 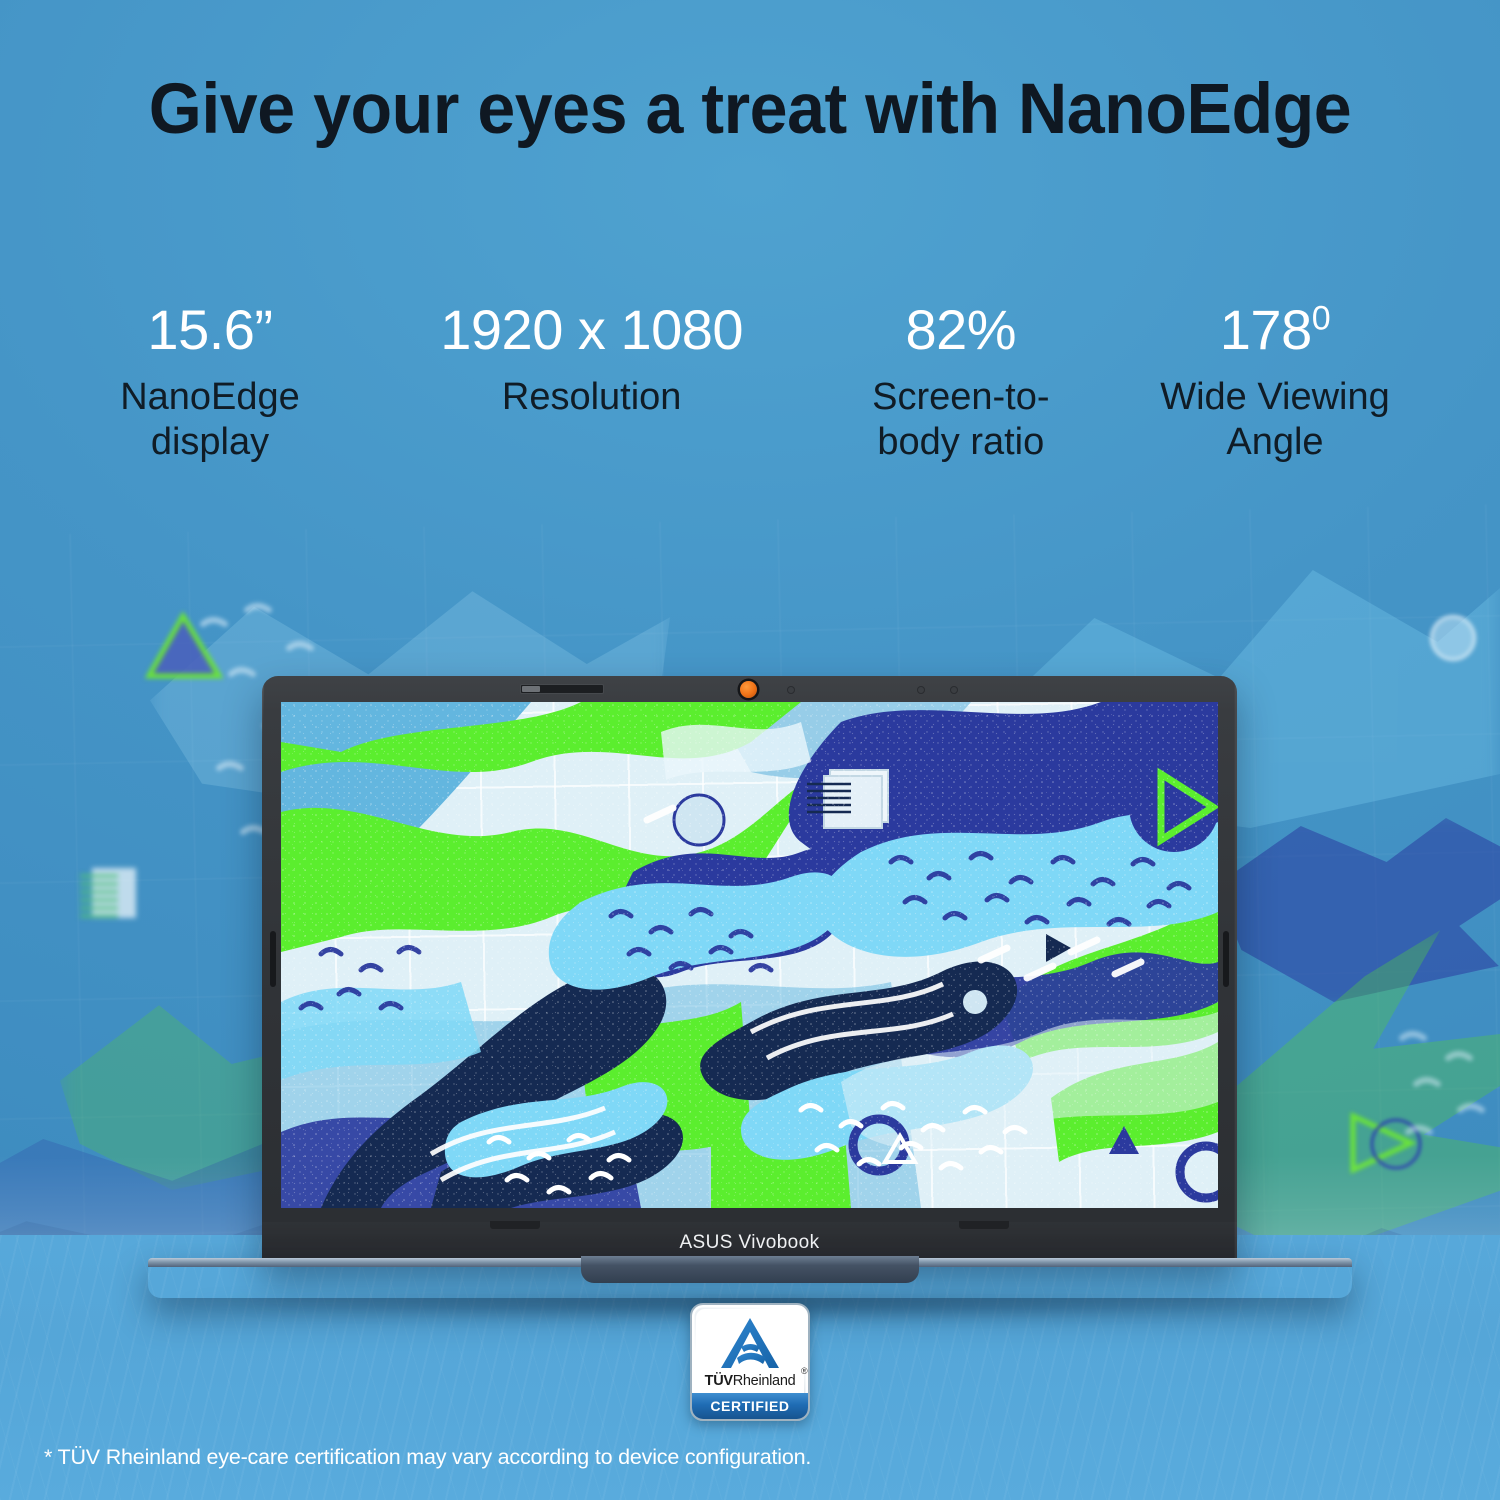 I want to click on spec-resolution: 1920 x 1080 Resolution, so click(x=592, y=360).